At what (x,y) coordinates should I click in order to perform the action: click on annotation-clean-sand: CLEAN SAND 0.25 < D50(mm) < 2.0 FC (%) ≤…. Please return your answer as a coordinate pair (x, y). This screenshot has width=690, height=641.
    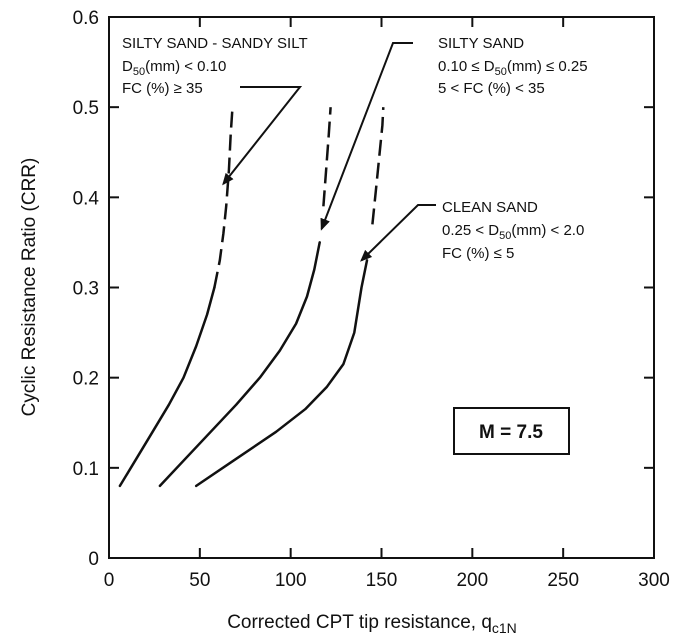
    Looking at the image, I should click on (513, 230).